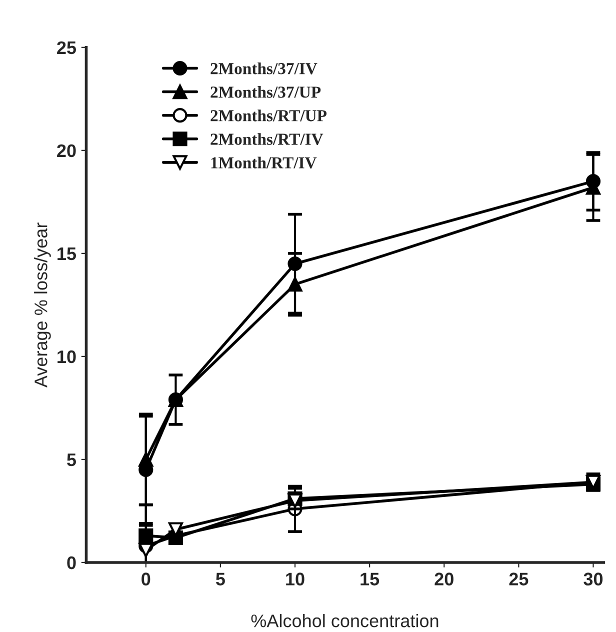 This screenshot has height=632, width=616. What do you see at coordinates (344, 621) in the screenshot?
I see `x-axis-title: %Alcohol concentration` at bounding box center [344, 621].